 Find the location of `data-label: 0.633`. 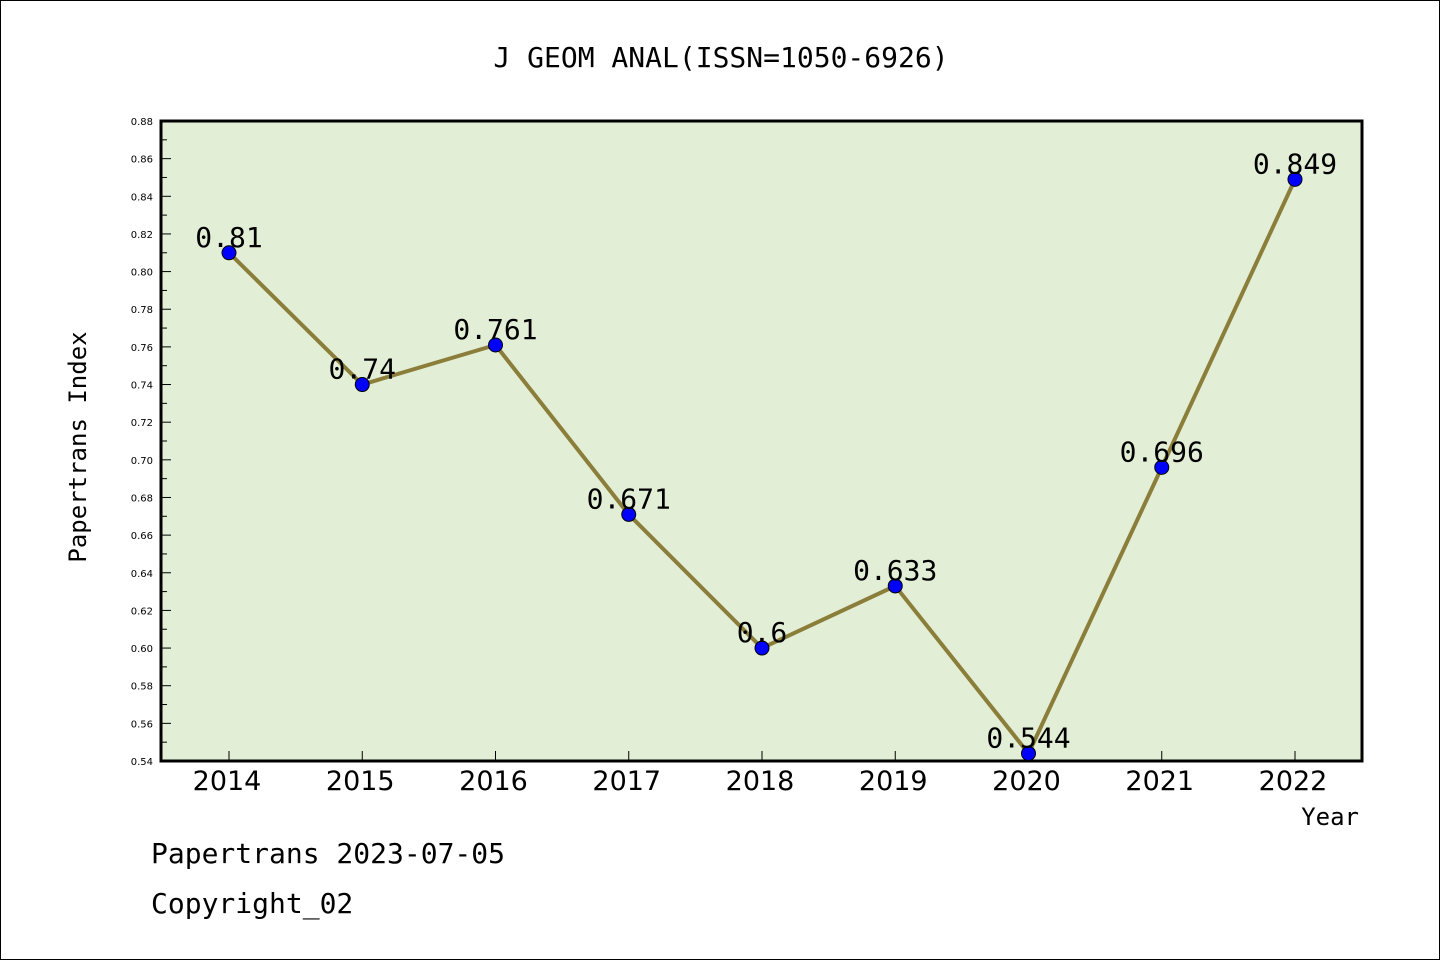

data-label: 0.633 is located at coordinates (895, 570).